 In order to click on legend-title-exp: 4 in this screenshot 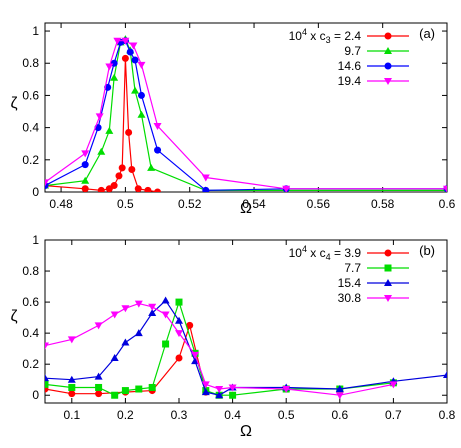, I will do `click(304, 249)`.